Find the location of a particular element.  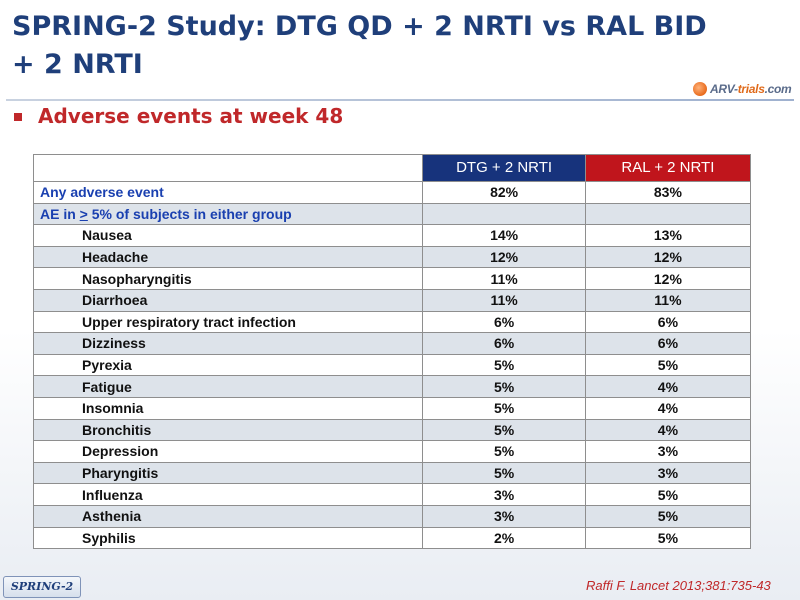

ral-value: 11% is located at coordinates (668, 300).